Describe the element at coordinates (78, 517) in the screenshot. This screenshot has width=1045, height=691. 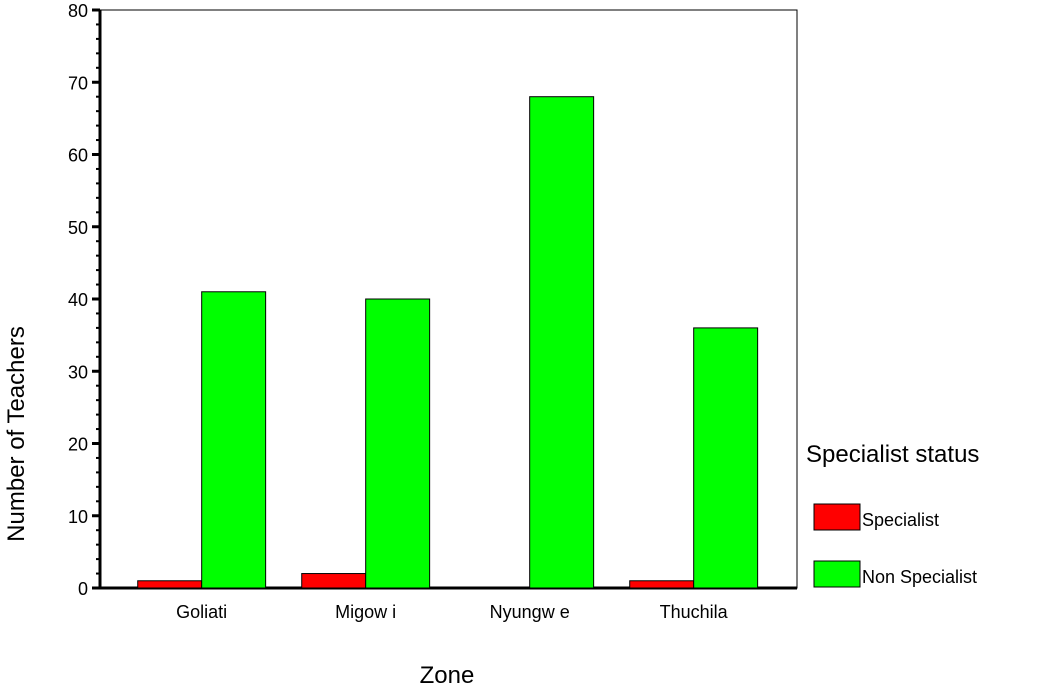
I see `y-tick-label: 10` at that location.